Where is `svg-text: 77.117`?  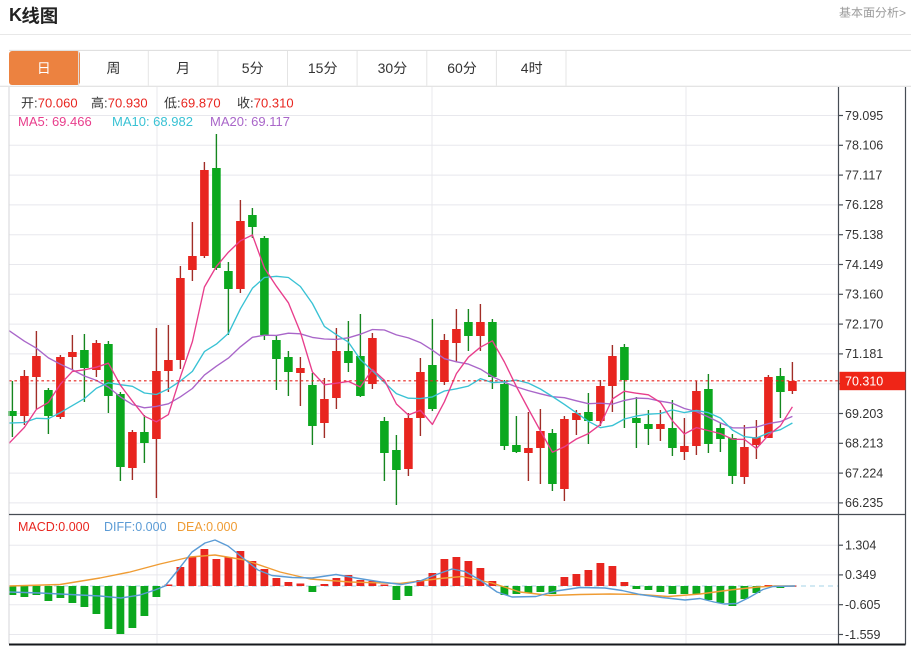 svg-text: 77.117 is located at coordinates (863, 175).